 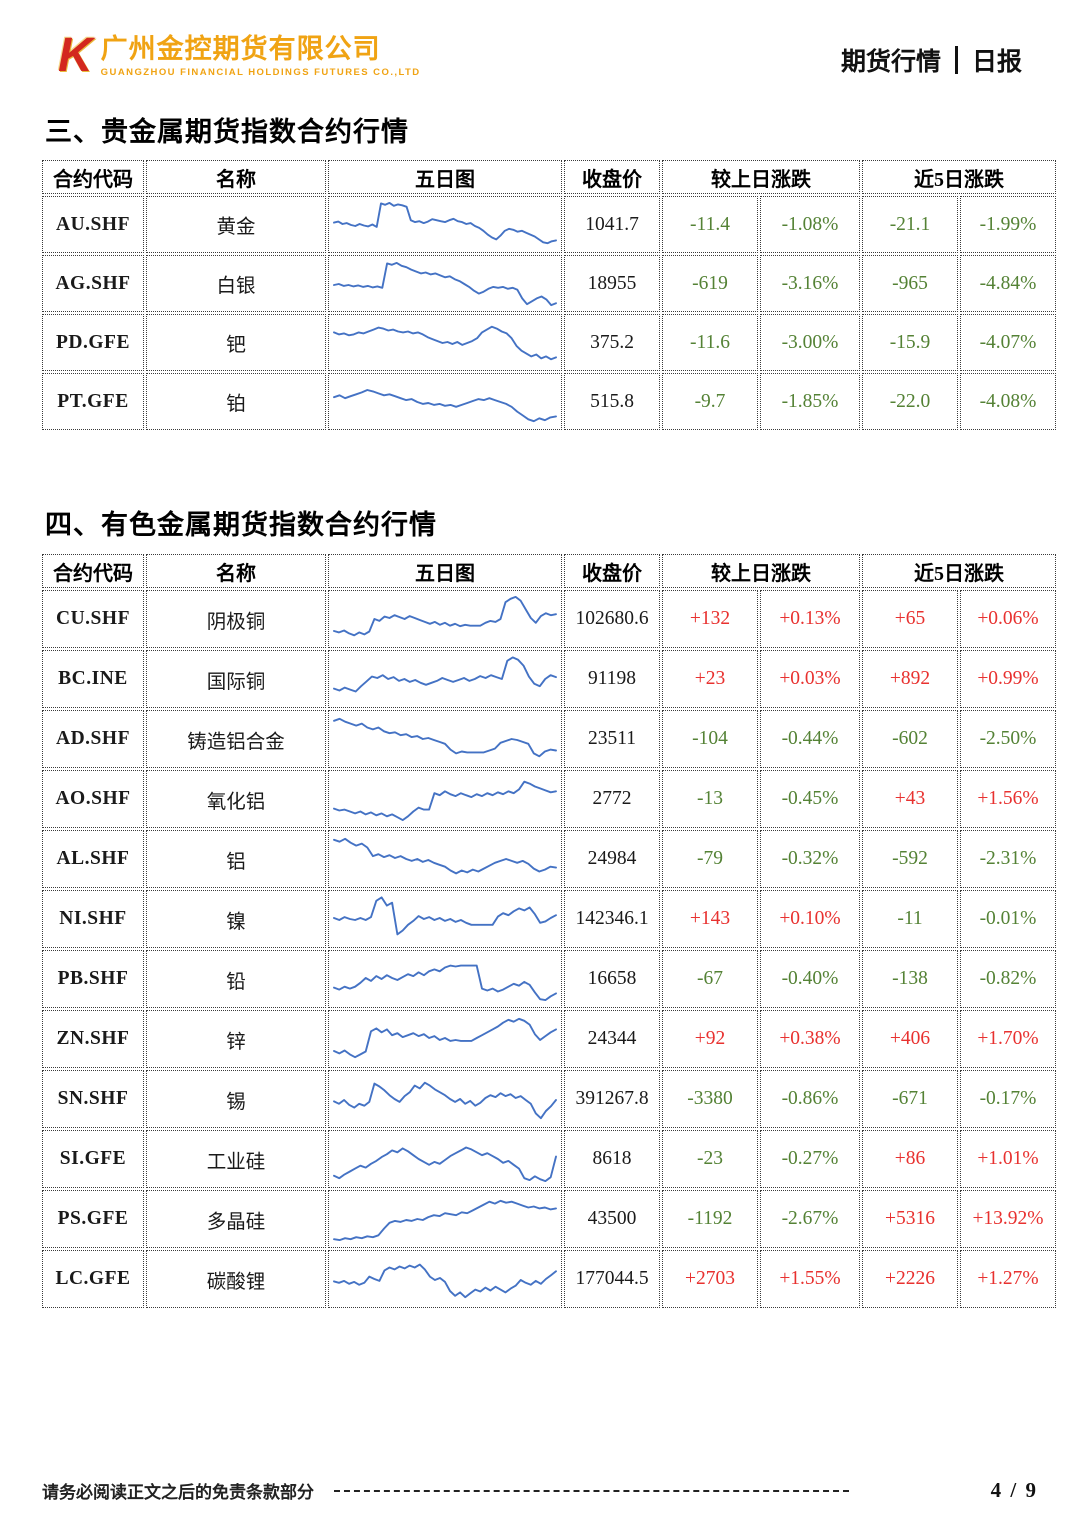 I want to click on five-day-change-cell: -671, so click(x=910, y=1099).